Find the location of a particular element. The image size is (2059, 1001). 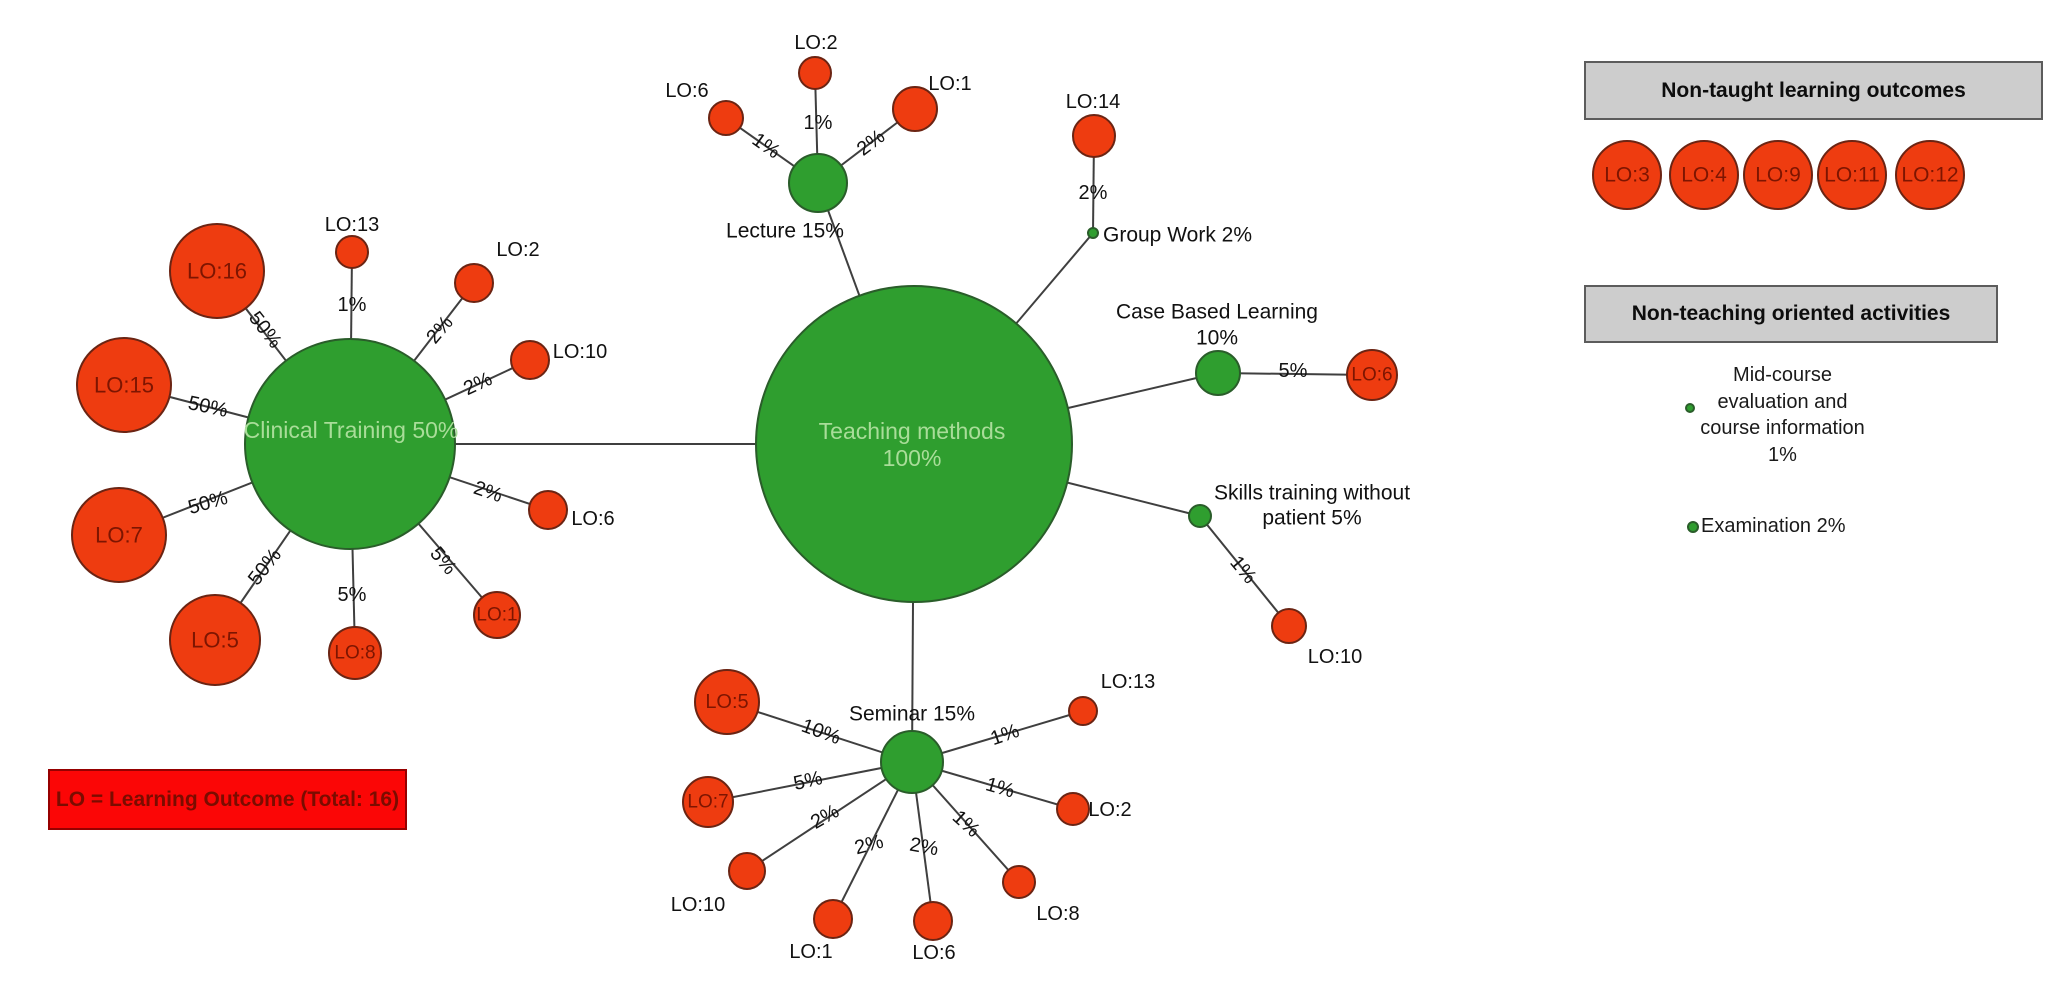

examination-text: Examination 2% is located at coordinates (1773, 526).